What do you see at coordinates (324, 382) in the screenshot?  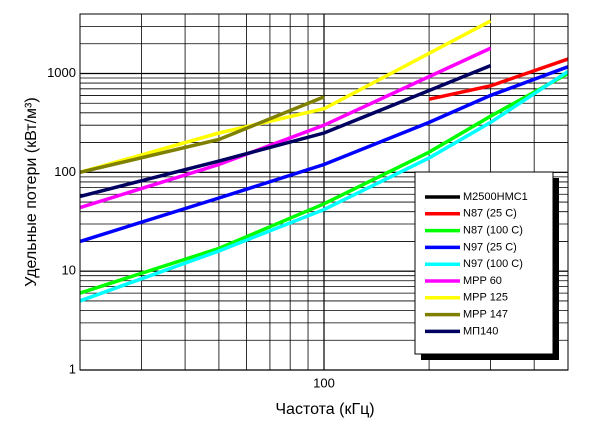 I see `x-tick-label: 100` at bounding box center [324, 382].